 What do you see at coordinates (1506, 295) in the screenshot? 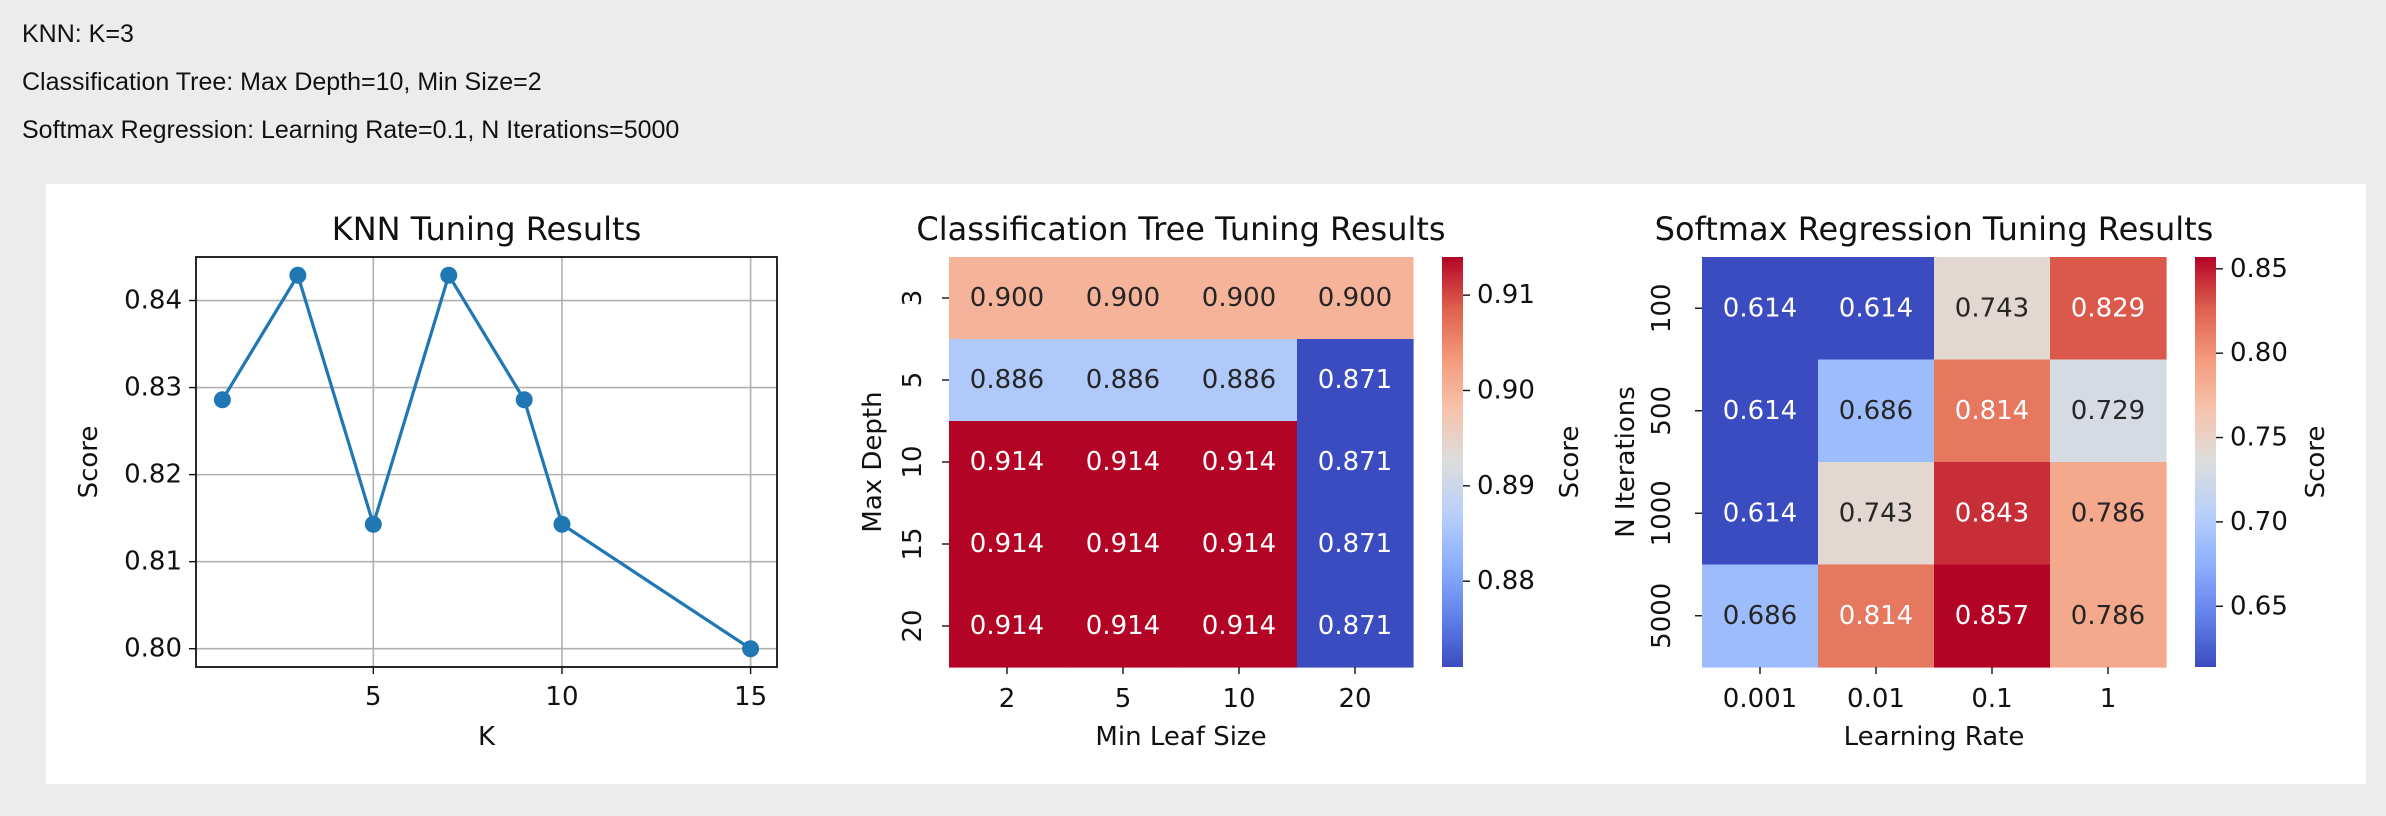
I see `tree-colorbar-tick-label: 0.91` at bounding box center [1506, 295].